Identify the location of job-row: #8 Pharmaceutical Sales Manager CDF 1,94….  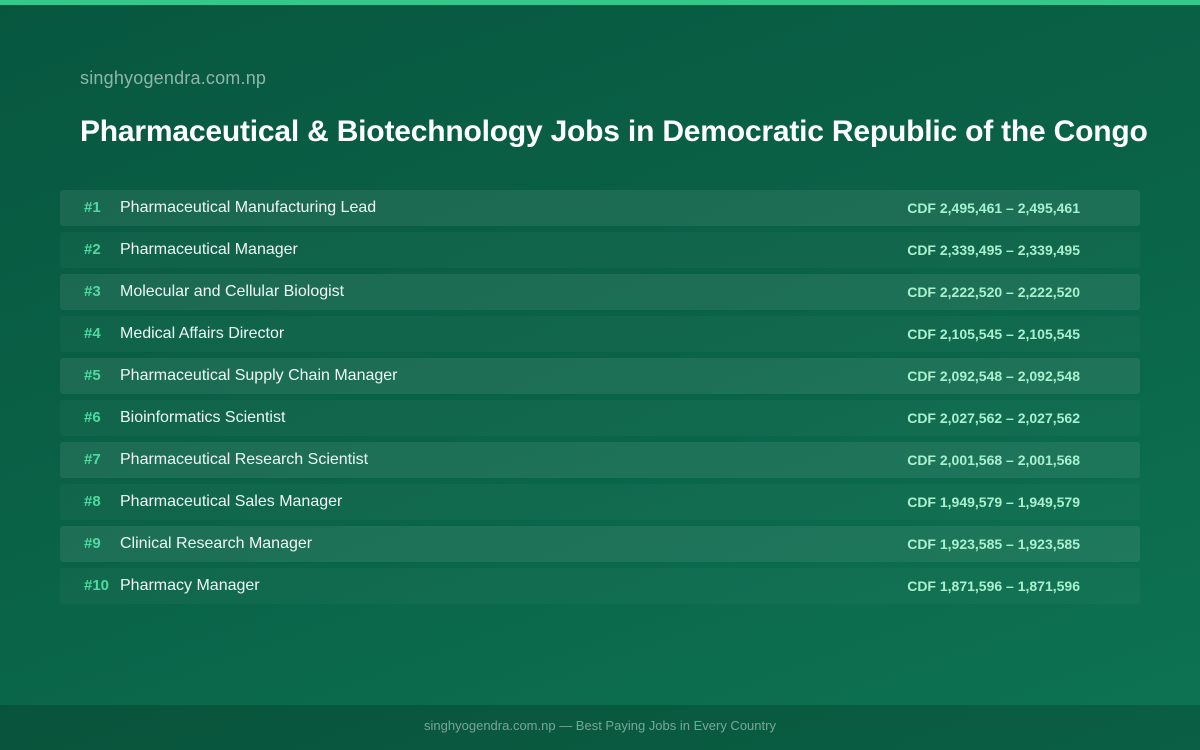
(600, 502).